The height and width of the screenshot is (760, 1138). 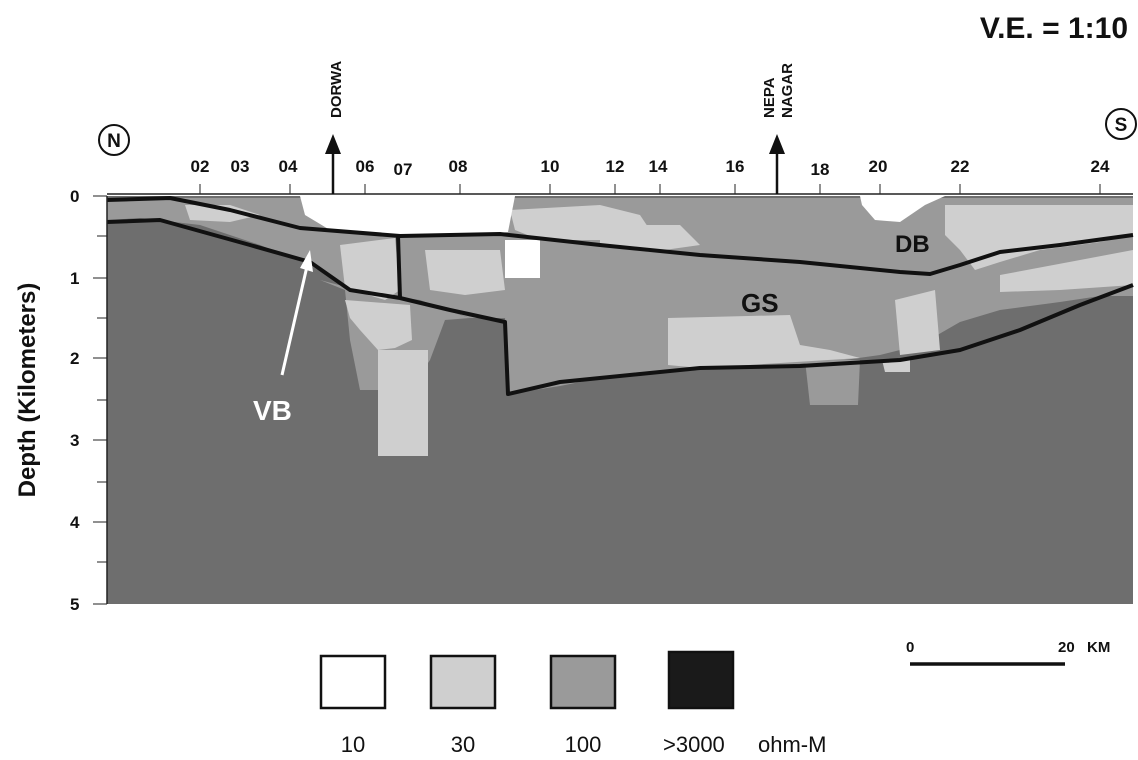 What do you see at coordinates (1008, 652) in the screenshot?
I see `scale-bar: 0 20 KM` at bounding box center [1008, 652].